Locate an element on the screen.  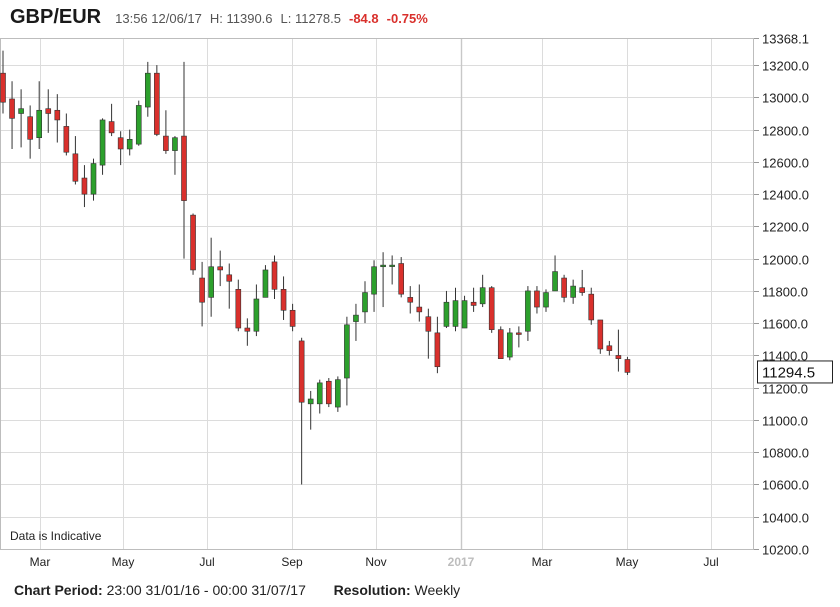
session-low: L: 11278.5 is located at coordinates (310, 18).